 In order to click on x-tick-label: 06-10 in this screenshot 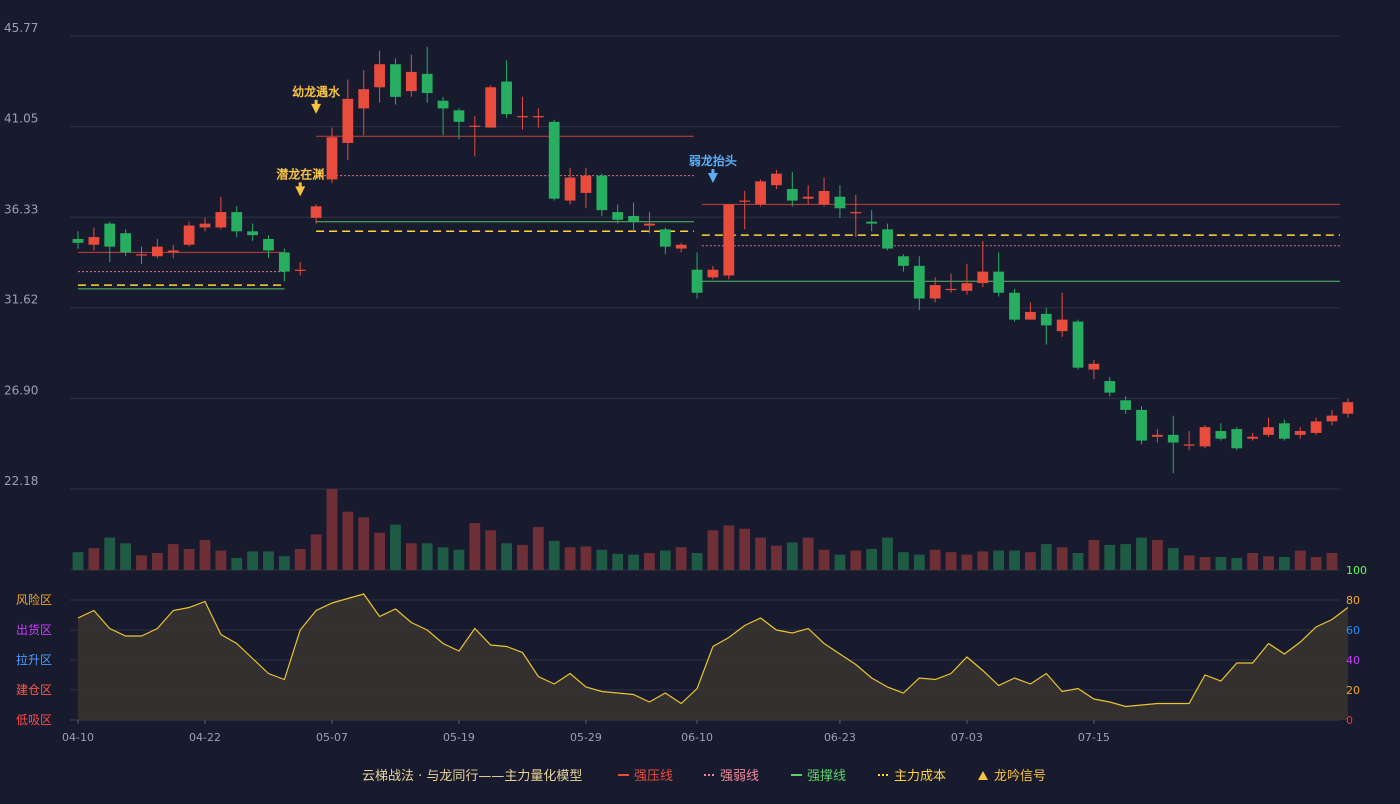, I will do `click(697, 737)`.